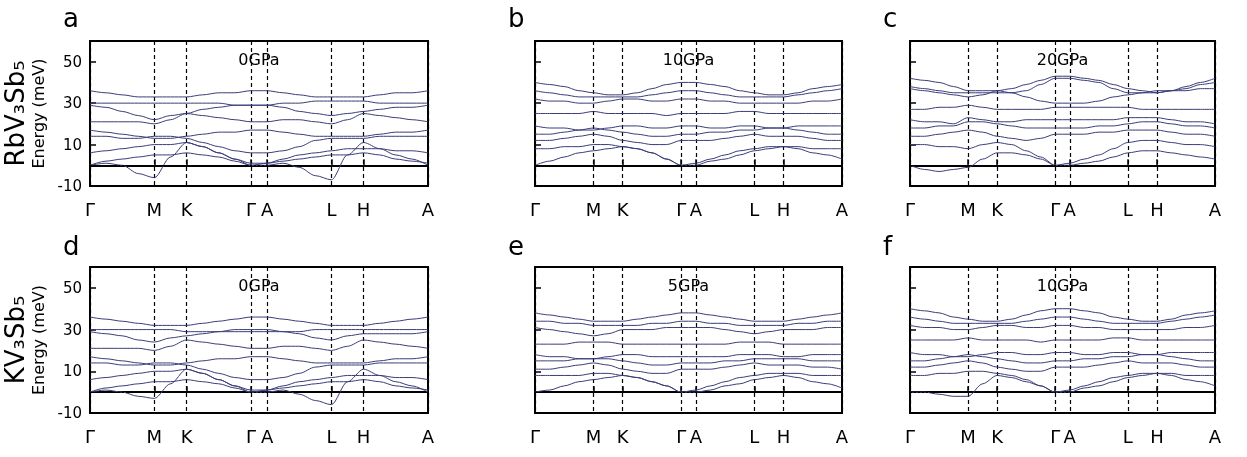  I want to click on chart-title: e, so click(516, 246).